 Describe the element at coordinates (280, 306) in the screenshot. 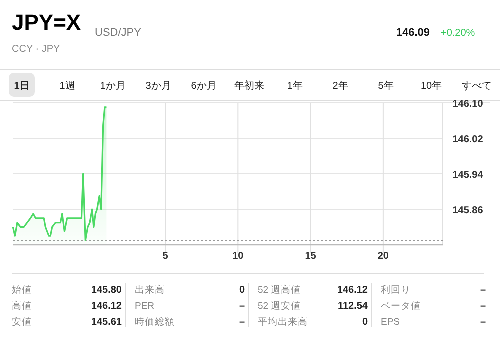

I see `text: 52 週安値` at that location.